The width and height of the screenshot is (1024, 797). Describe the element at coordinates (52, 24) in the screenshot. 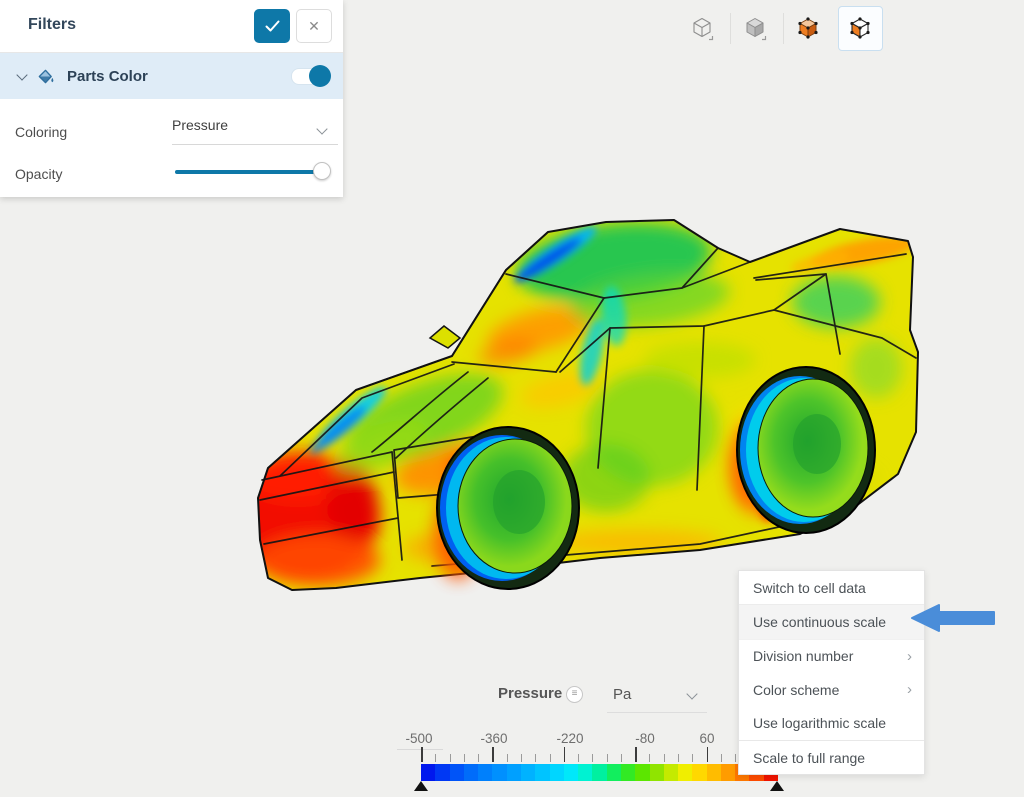

I see `filters-title: Filters` at that location.